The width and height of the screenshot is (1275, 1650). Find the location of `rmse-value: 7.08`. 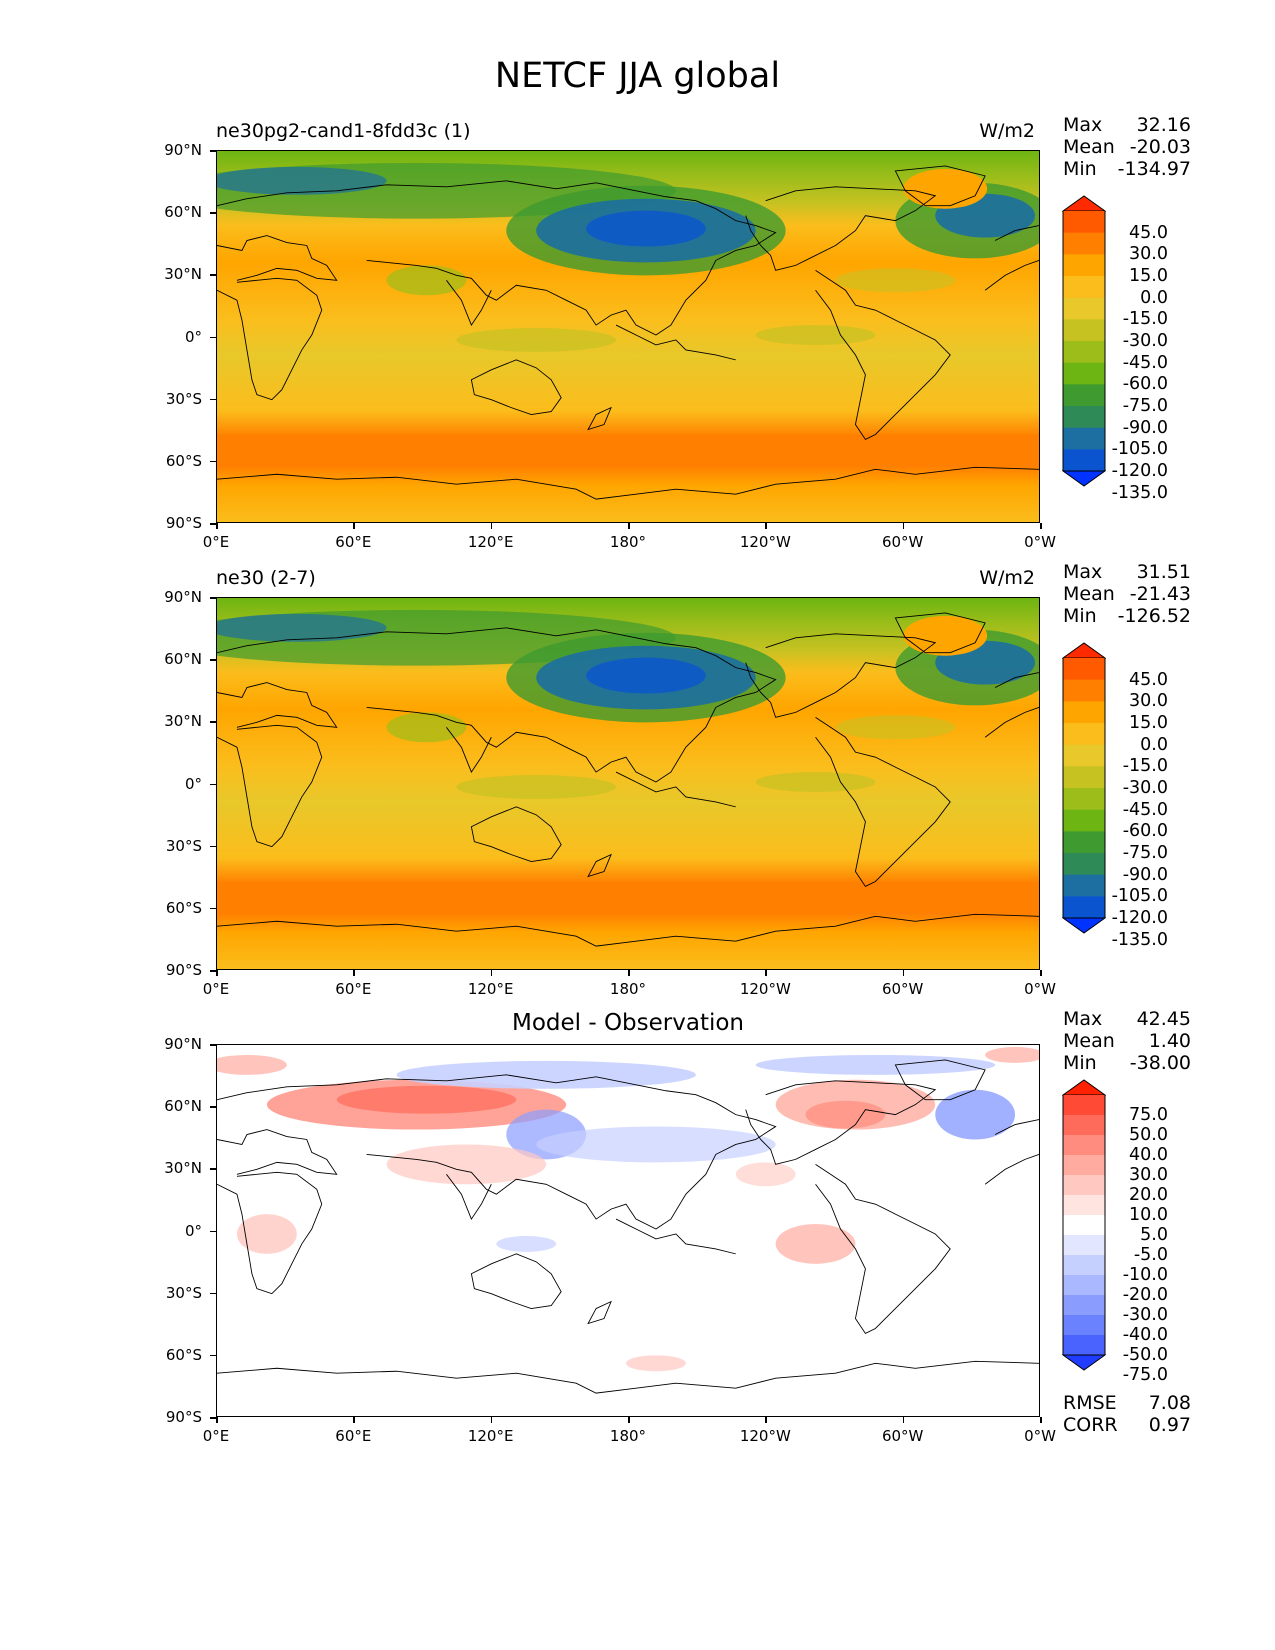

rmse-value: 7.08 is located at coordinates (1169, 1403).